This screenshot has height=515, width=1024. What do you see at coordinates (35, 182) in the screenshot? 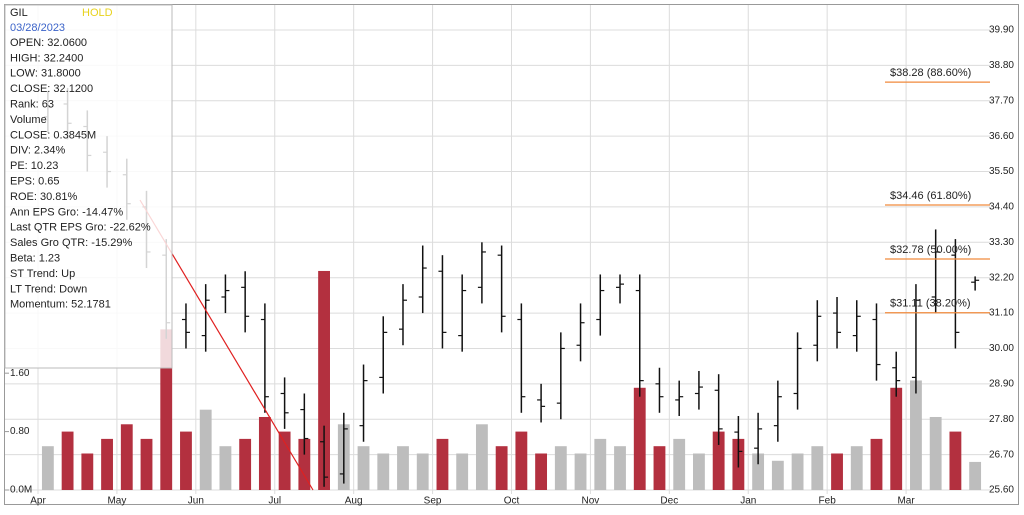
I see `info-line: EPS: 0.65` at bounding box center [35, 182].